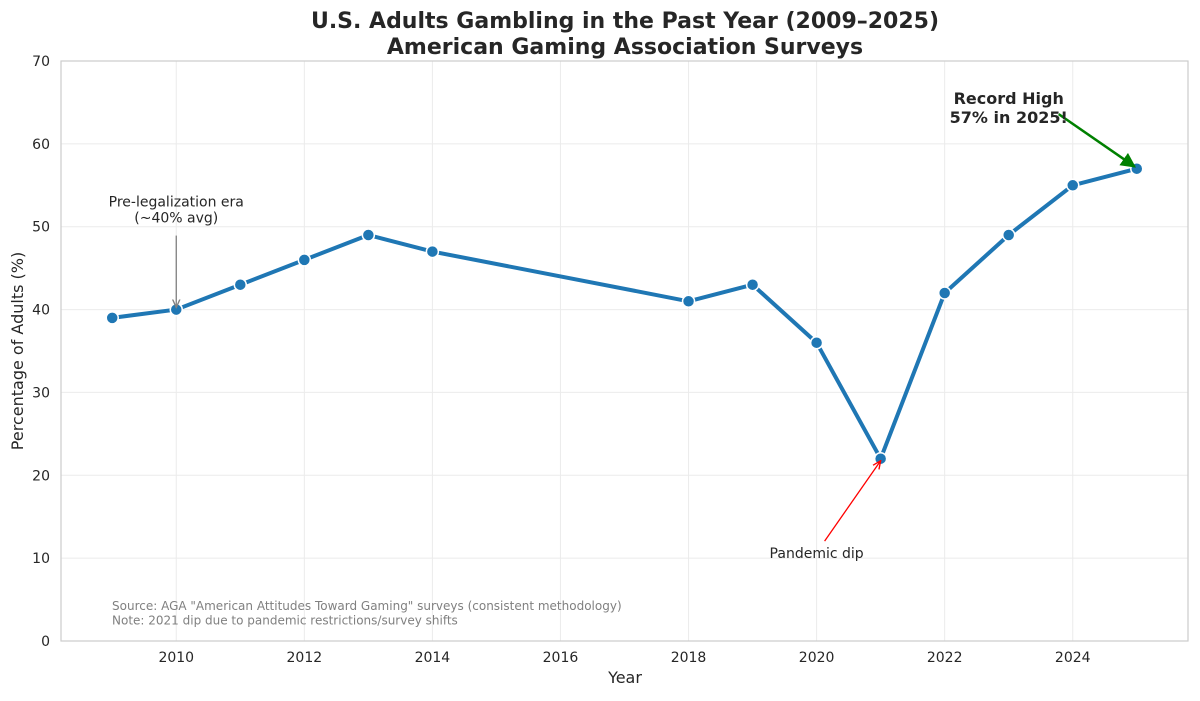 The image size is (1200, 701). What do you see at coordinates (41, 62) in the screenshot?
I see `y-tick-label: 70` at bounding box center [41, 62].